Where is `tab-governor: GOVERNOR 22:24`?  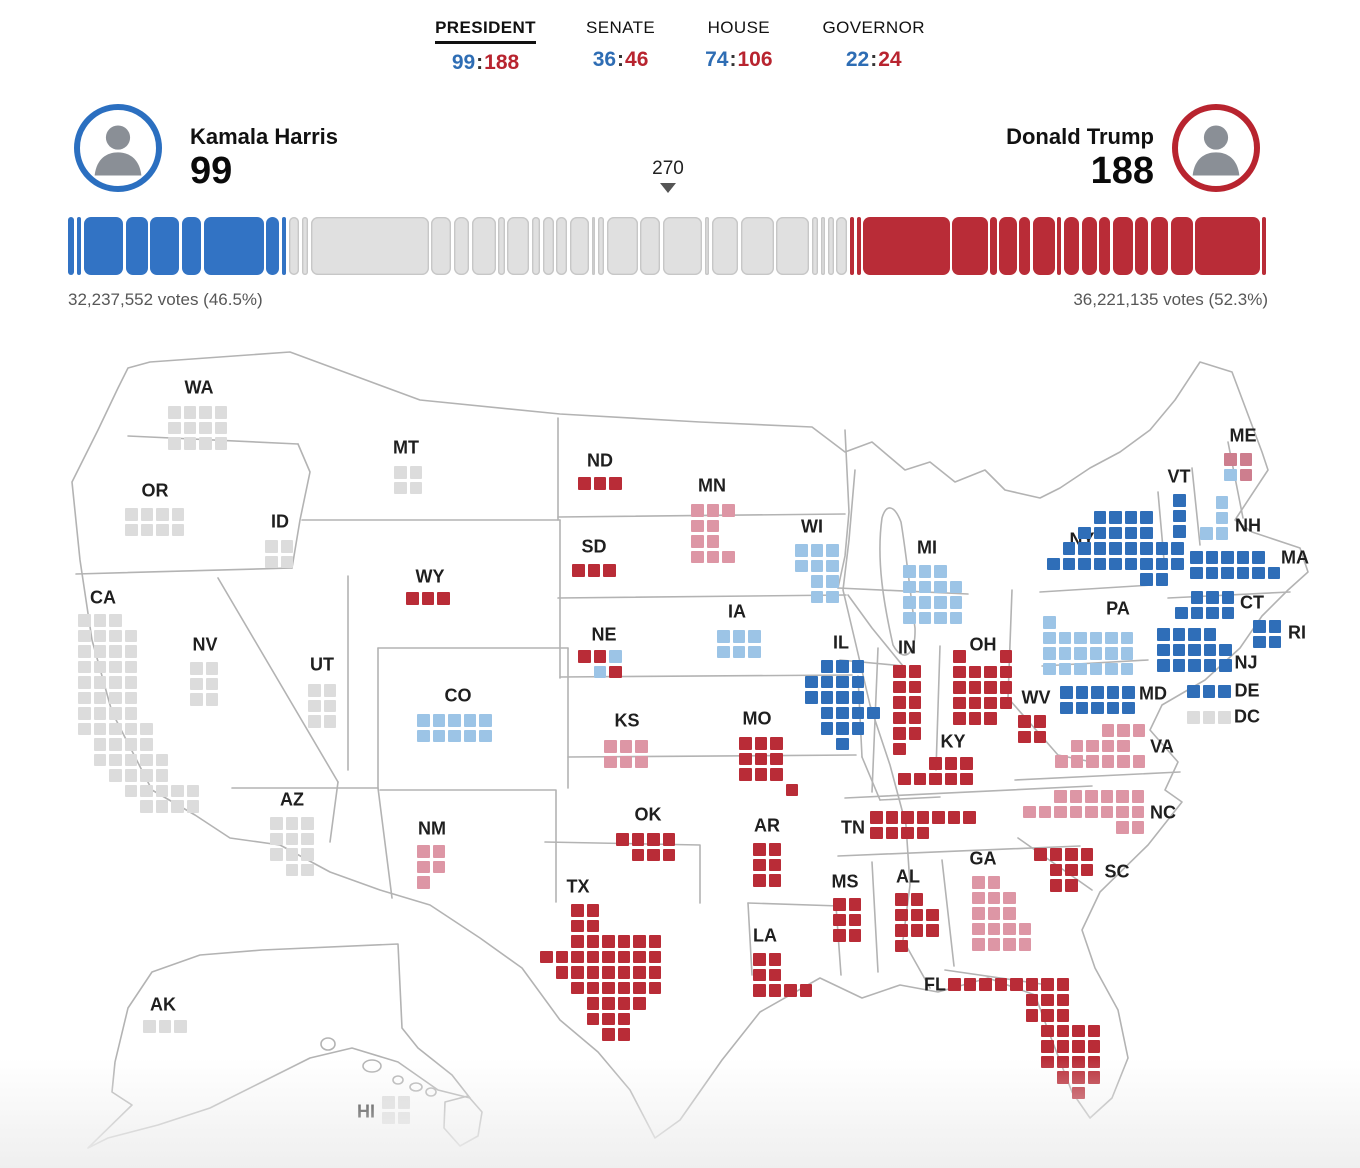
tab-governor: GOVERNOR 22:24 is located at coordinates (874, 46).